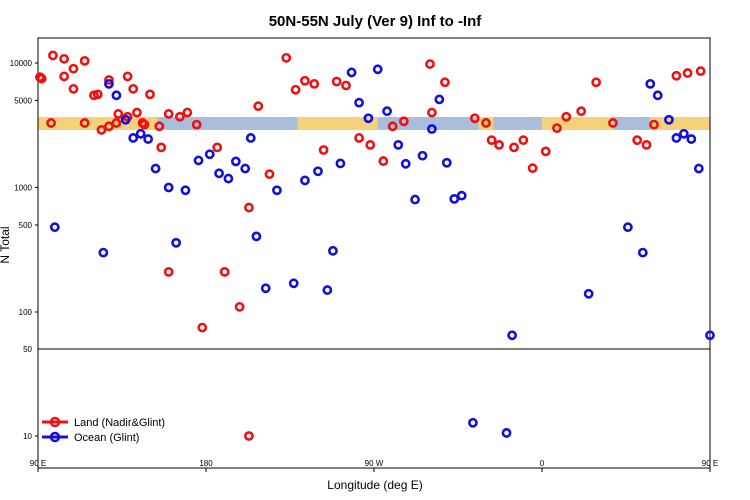 This screenshot has height=500, width=750. Describe the element at coordinates (27, 436) in the screenshot. I see `y-tick-label: 10` at that location.